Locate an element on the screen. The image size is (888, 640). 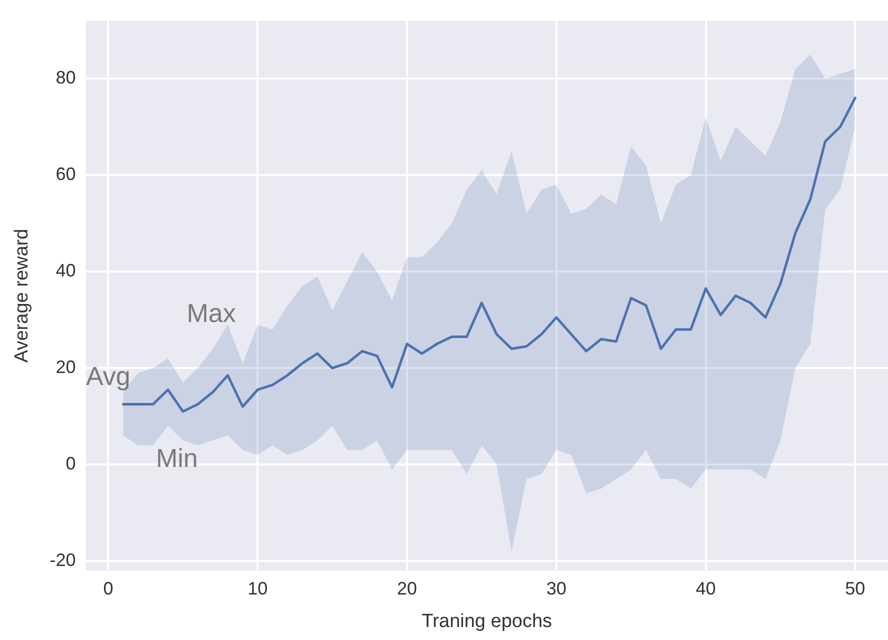
x-tick-label: 30 is located at coordinates (556, 588).